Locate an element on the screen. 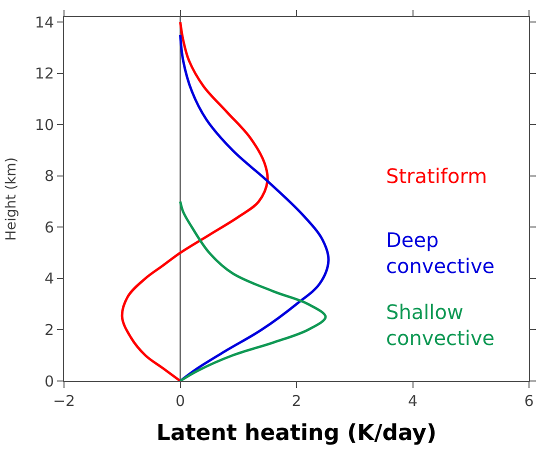 Image resolution: width=546 pixels, height=471 pixels. text: Shallow convective is located at coordinates (440, 325).